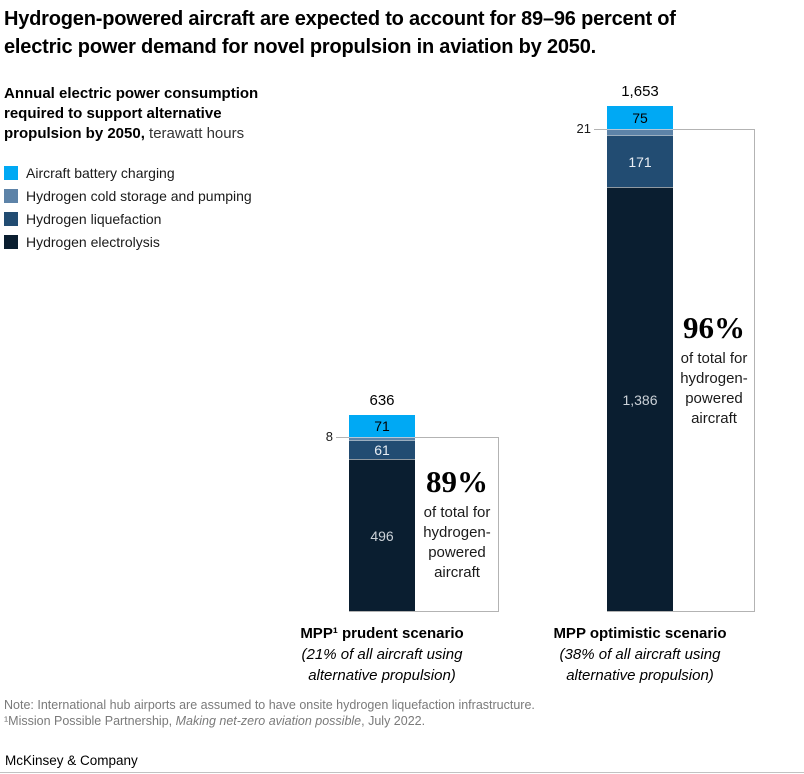 The height and width of the screenshot is (774, 804). What do you see at coordinates (583, 128) in the screenshot?
I see `outside-value-label: 21` at bounding box center [583, 128].